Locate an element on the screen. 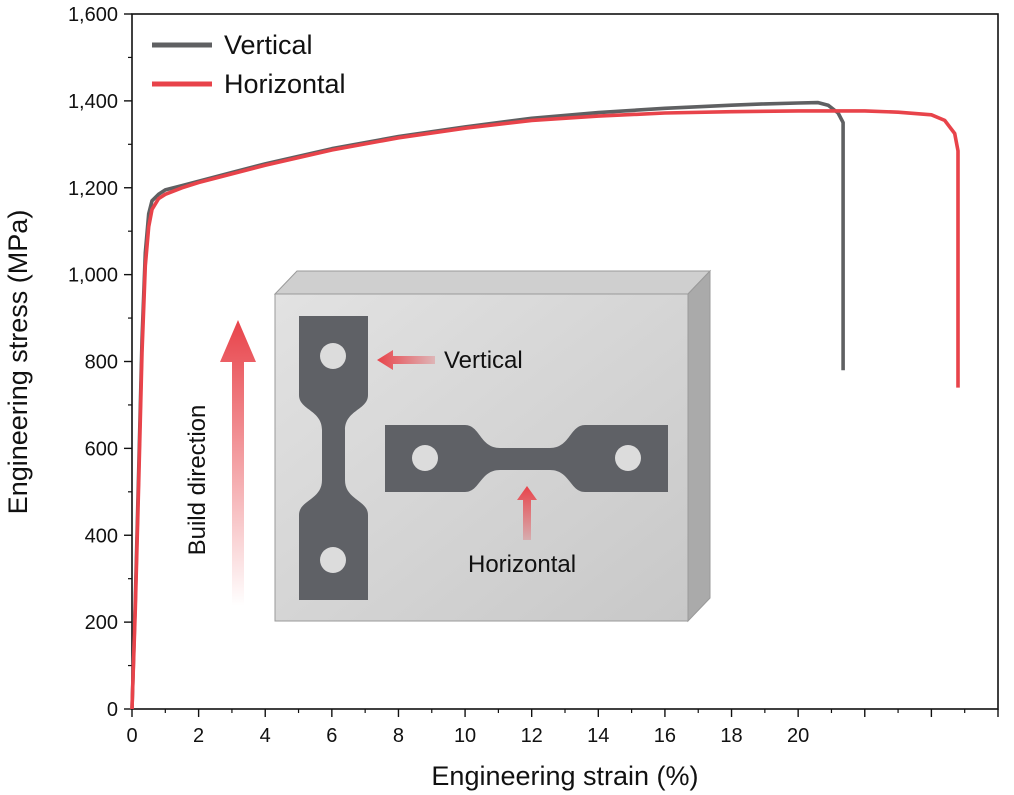  y-tick-label: 1,200 is located at coordinates (93, 189).